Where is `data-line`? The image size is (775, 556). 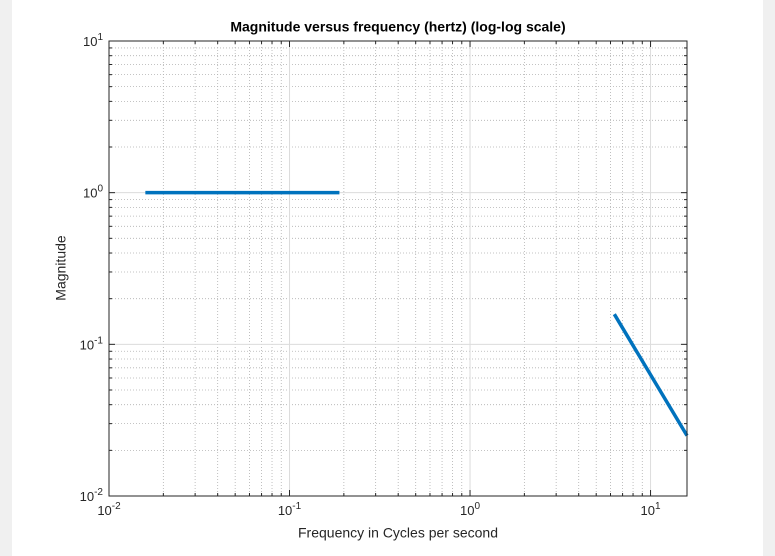
data-line is located at coordinates (650, 375).